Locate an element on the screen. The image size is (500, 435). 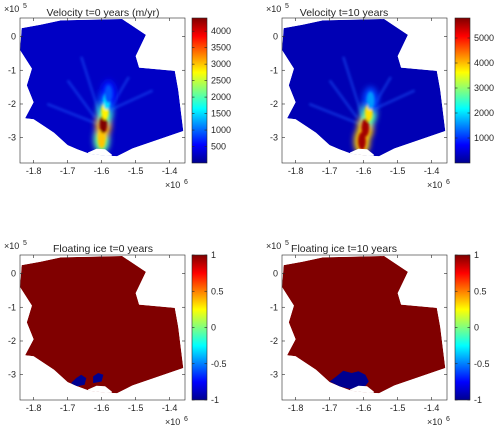
colorbar-tick-label: 2000 is located at coordinates (484, 113).